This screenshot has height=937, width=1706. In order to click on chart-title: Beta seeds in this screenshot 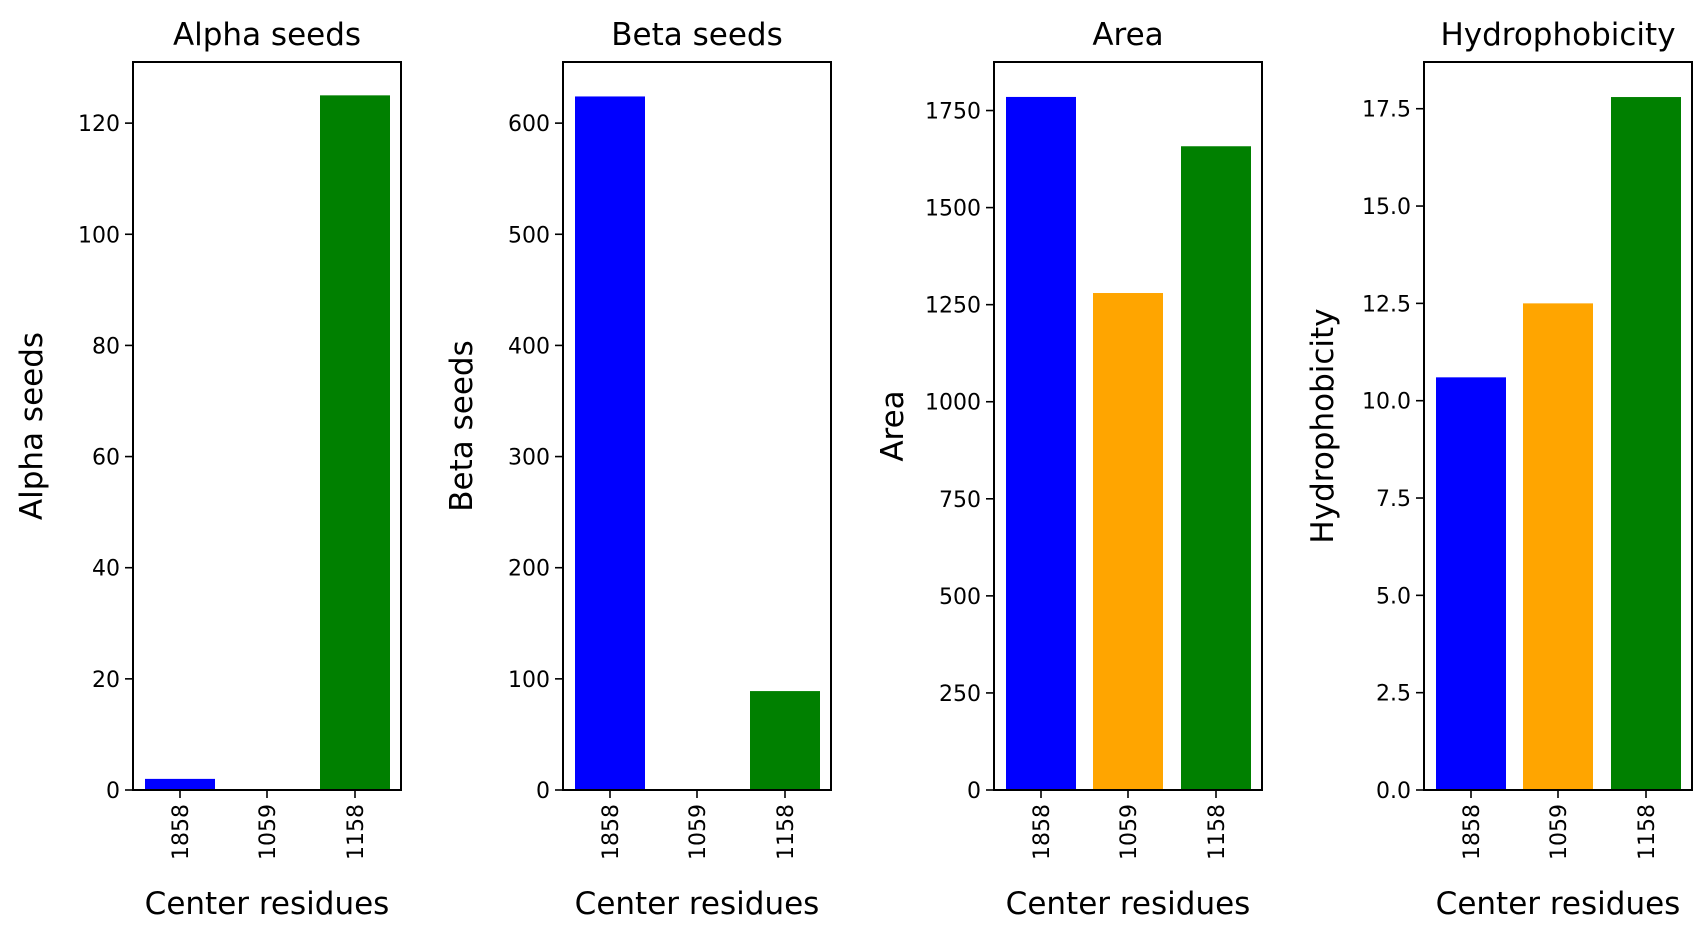, I will do `click(696, 35)`.